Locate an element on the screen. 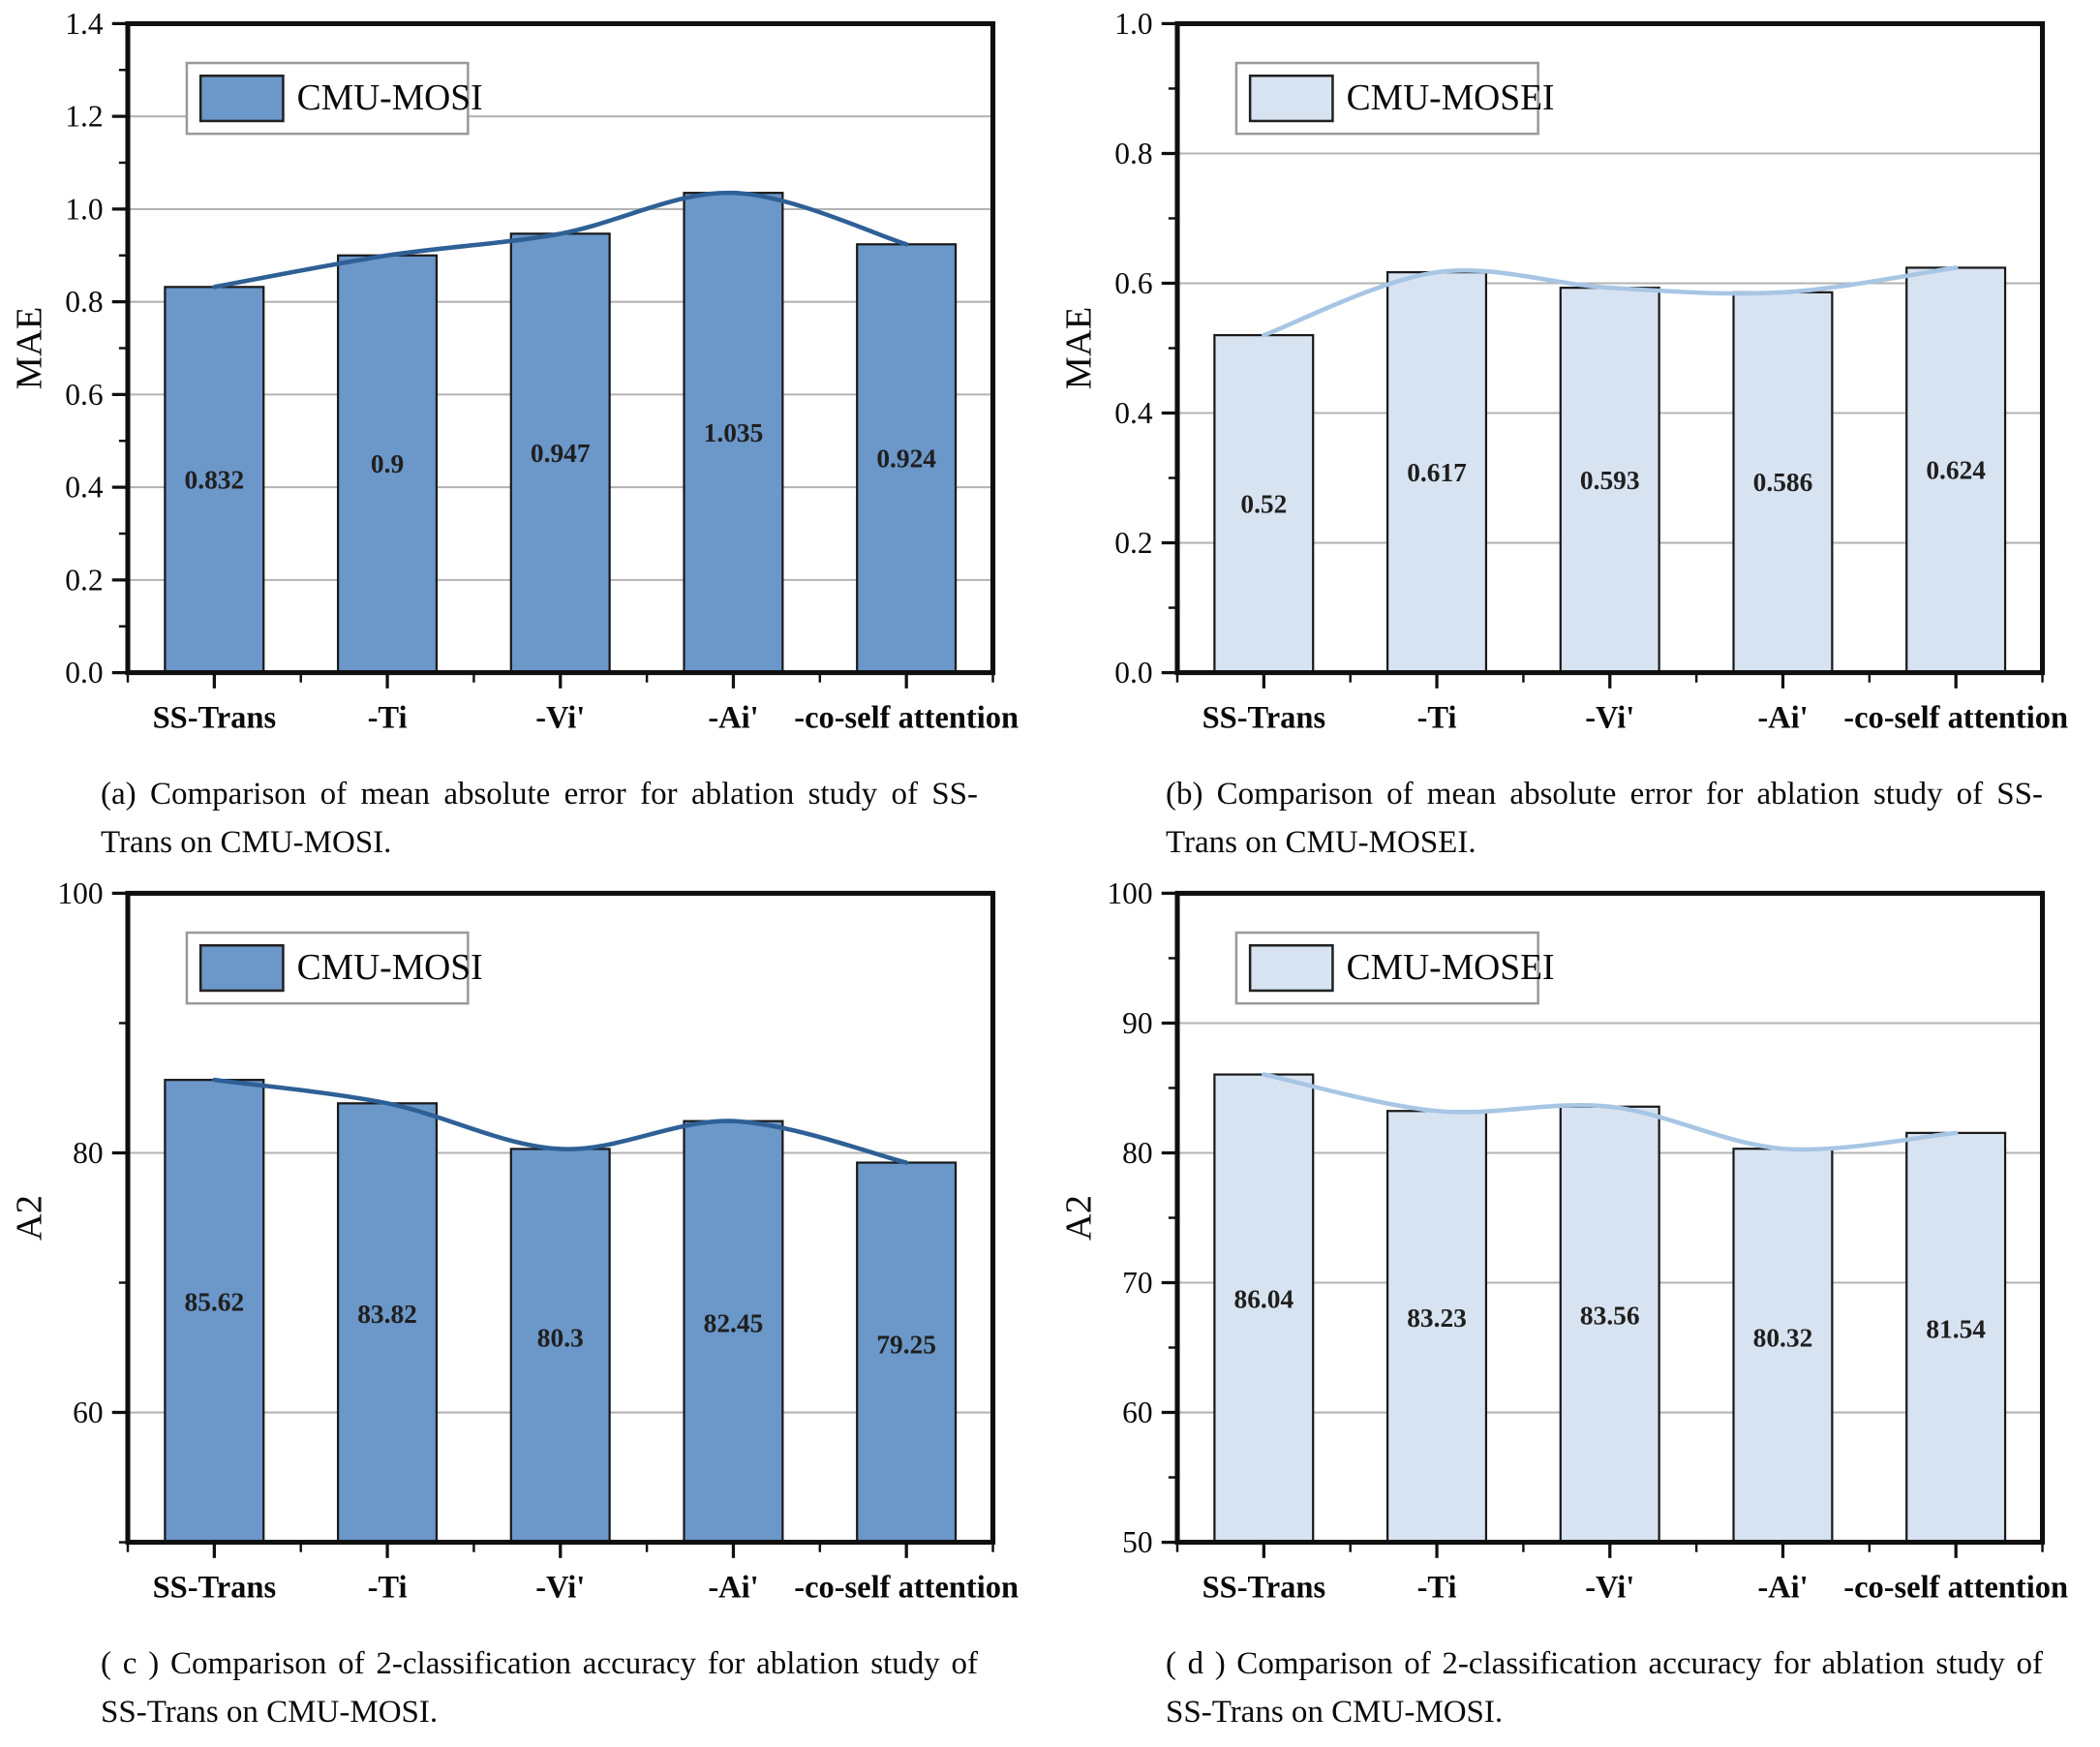 This screenshot has width=2100, height=1747. bar-value-label: 0.586 is located at coordinates (1783, 482).